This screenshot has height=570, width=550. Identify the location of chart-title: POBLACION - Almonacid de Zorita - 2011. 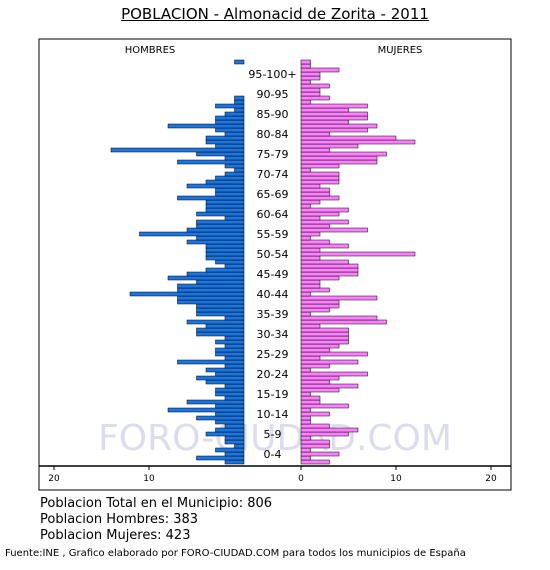
(275, 14).